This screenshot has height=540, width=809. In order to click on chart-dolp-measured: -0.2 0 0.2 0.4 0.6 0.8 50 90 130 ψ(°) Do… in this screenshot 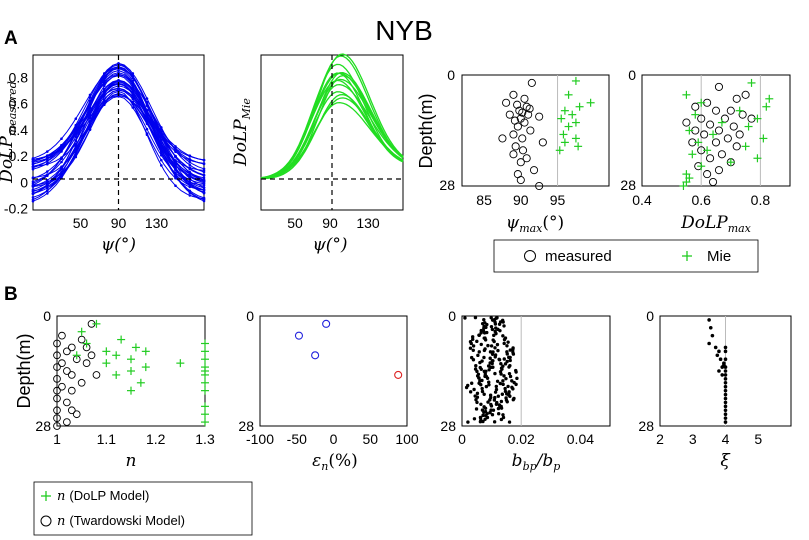, I will do `click(103, 154)`.